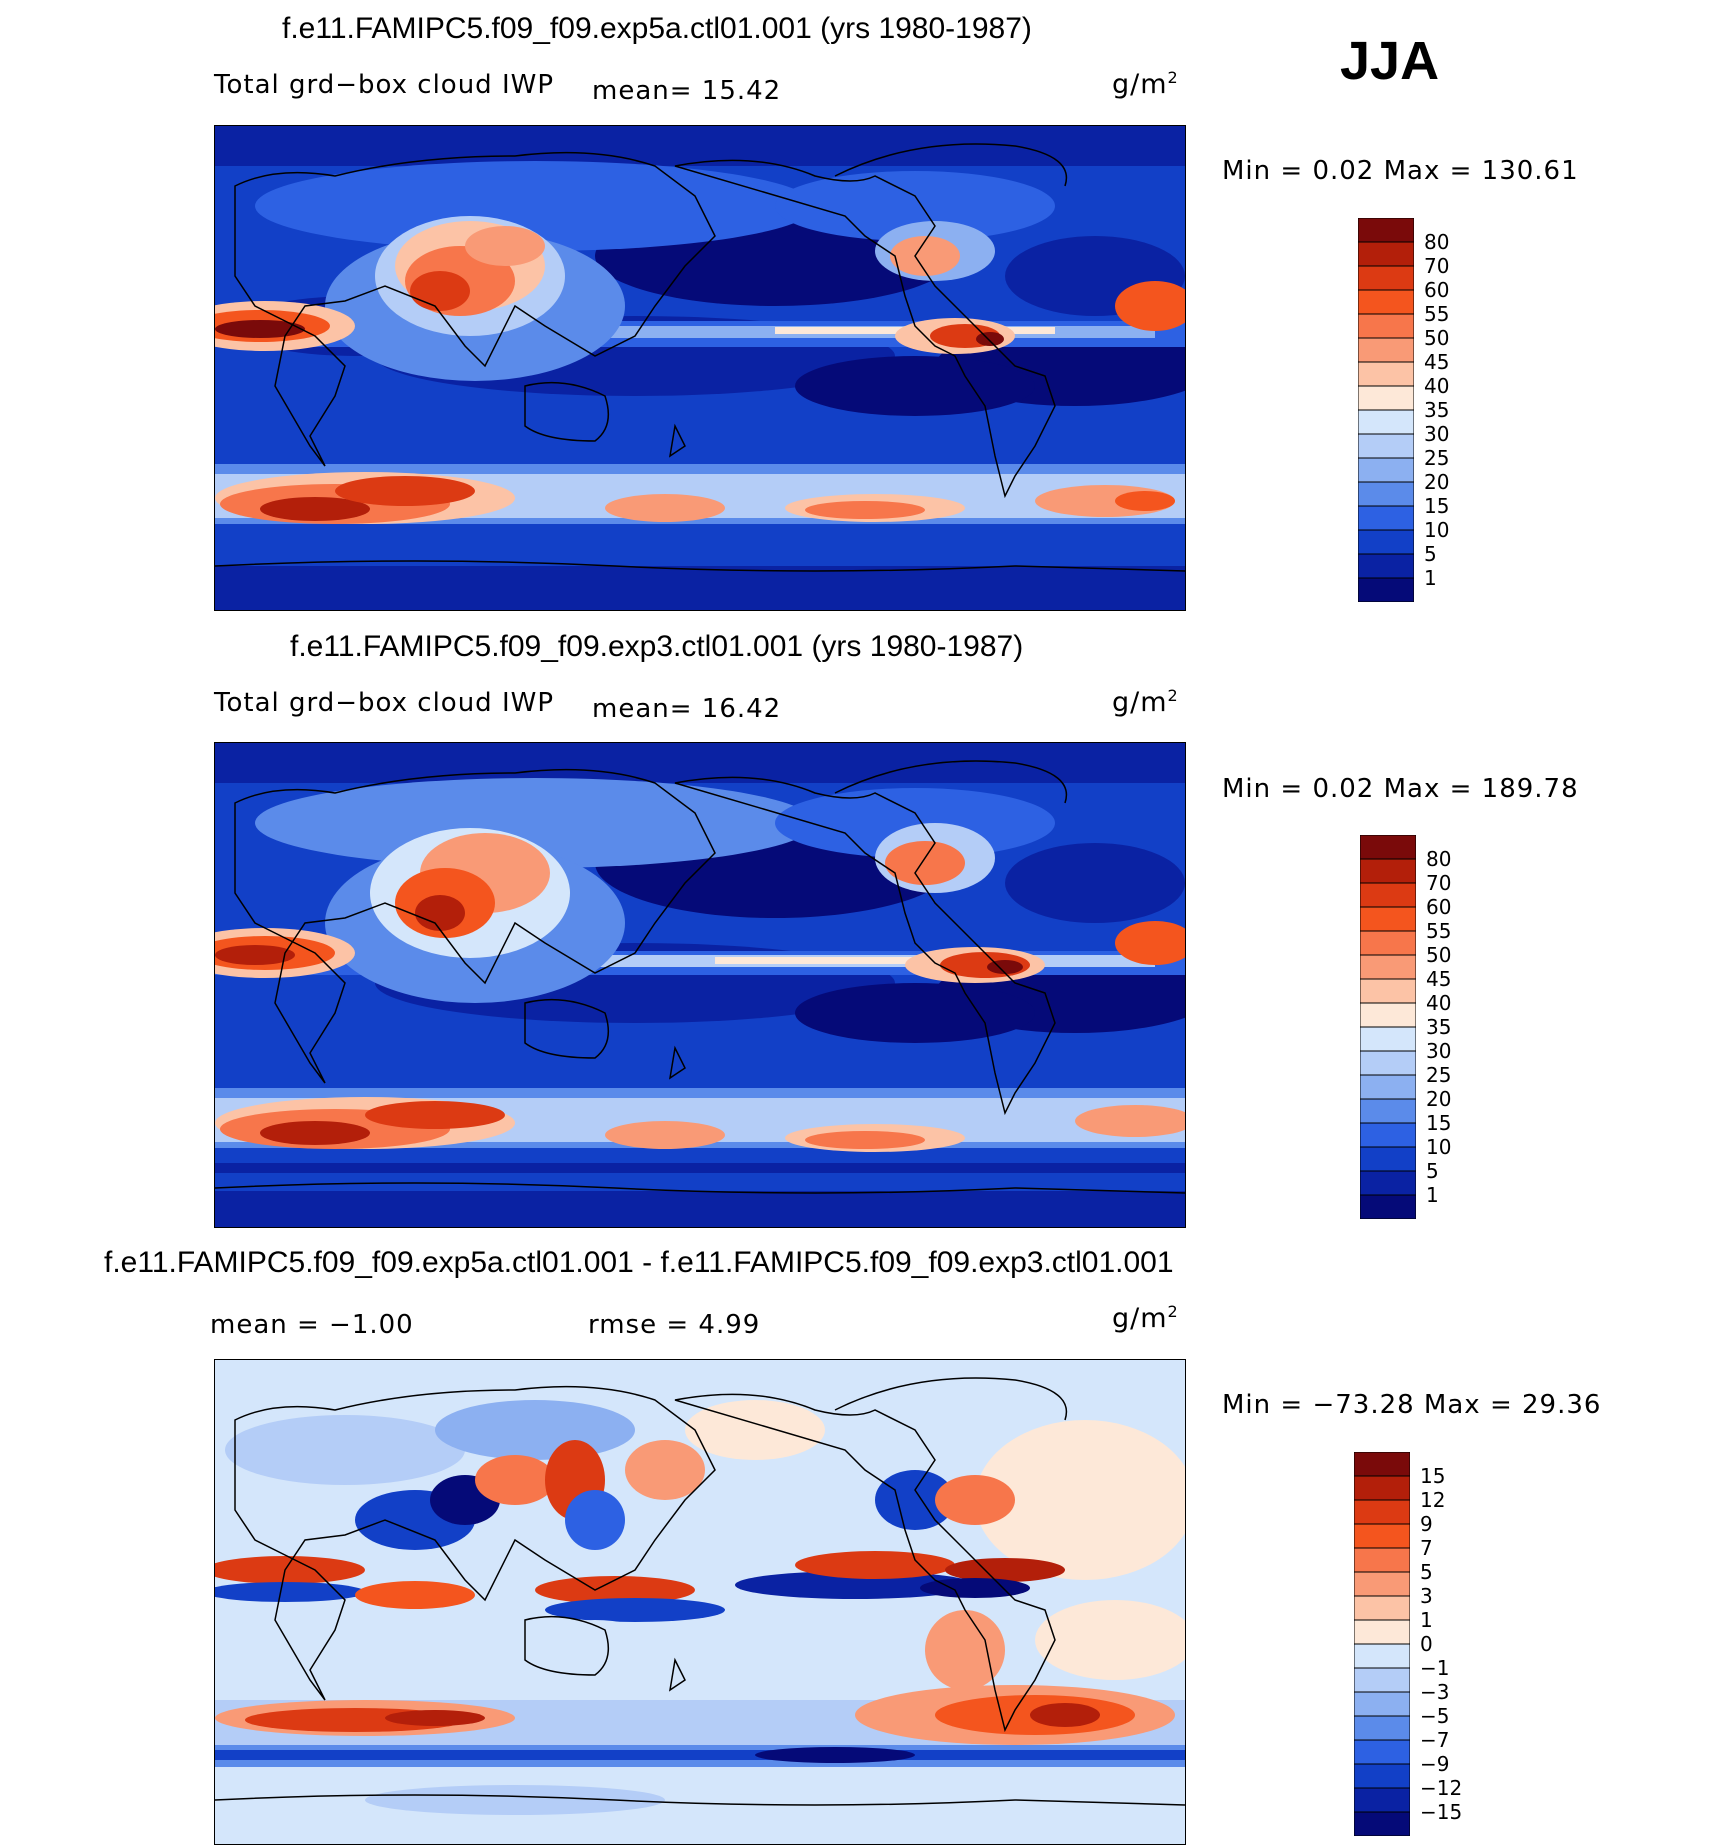  I want to click on colorbar-label: 0, so click(1426, 1644).